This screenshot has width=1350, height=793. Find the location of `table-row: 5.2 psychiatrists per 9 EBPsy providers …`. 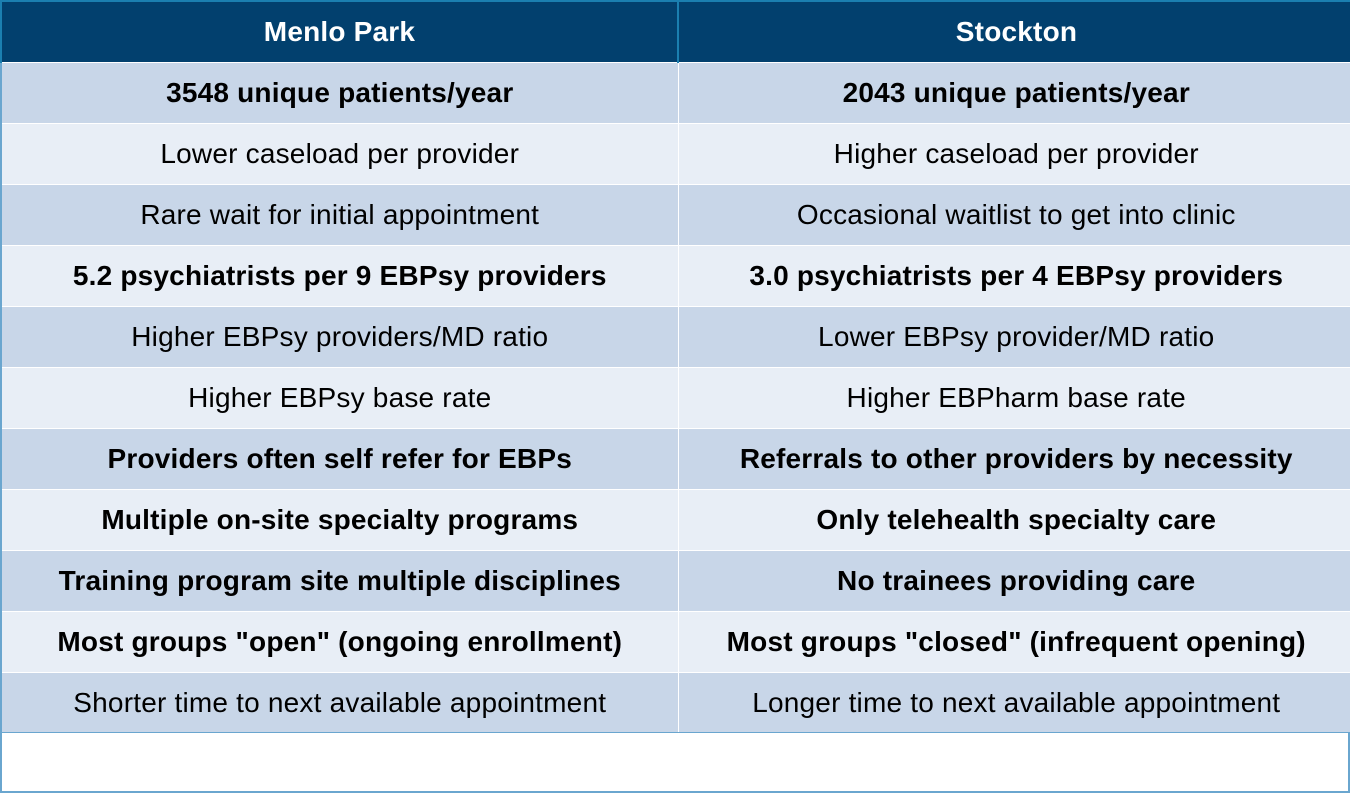

table-row: 5.2 psychiatrists per 9 EBPsy providers … is located at coordinates (675, 276).